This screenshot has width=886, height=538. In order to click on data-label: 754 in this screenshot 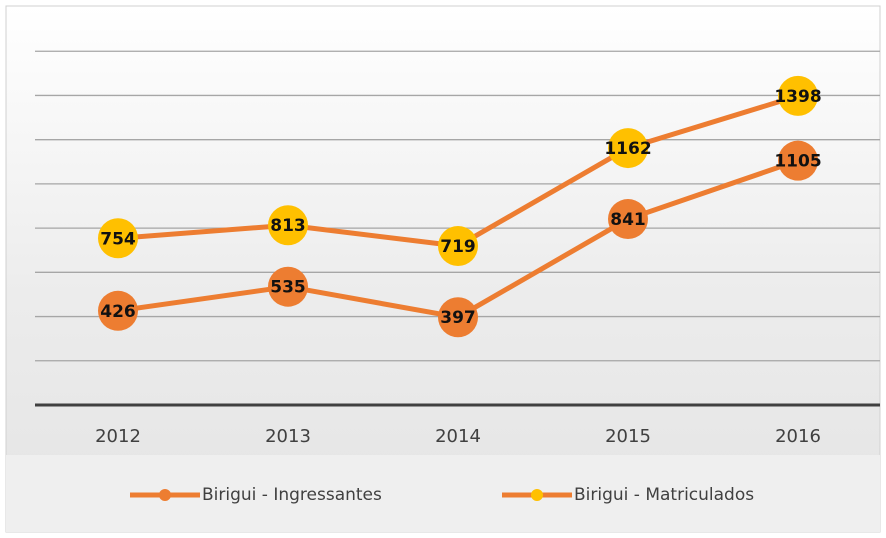, I will do `click(118, 239)`.